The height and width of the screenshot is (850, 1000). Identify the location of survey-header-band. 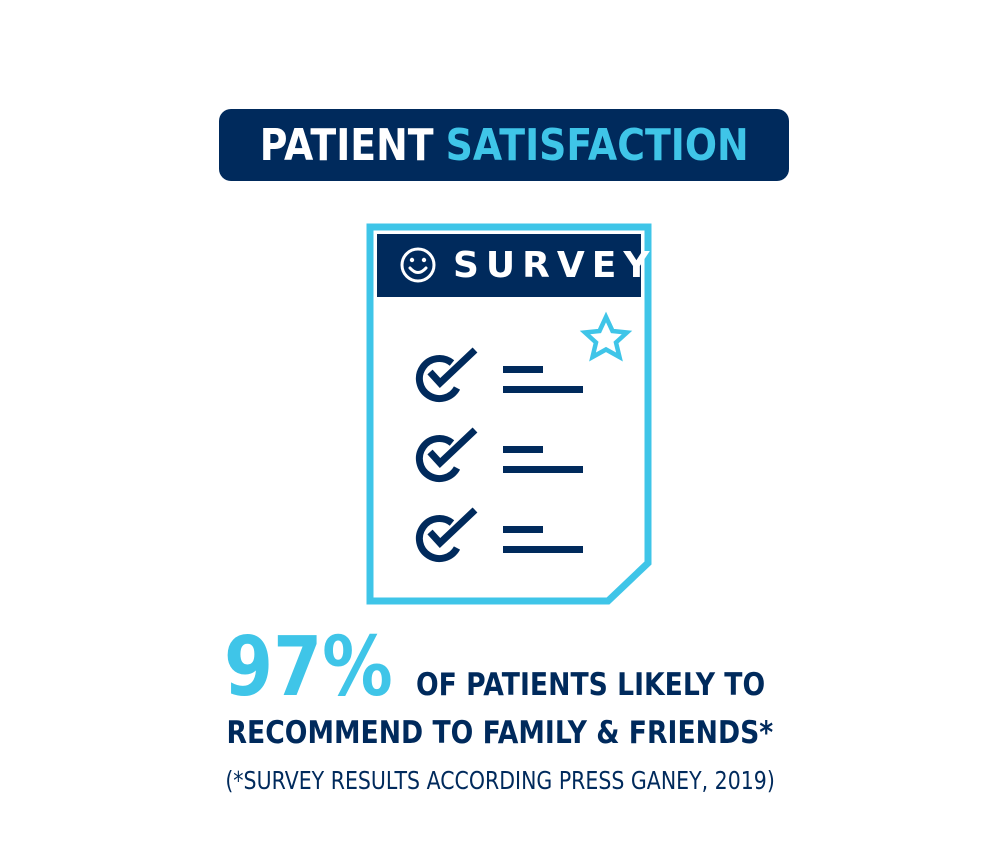
(509, 265).